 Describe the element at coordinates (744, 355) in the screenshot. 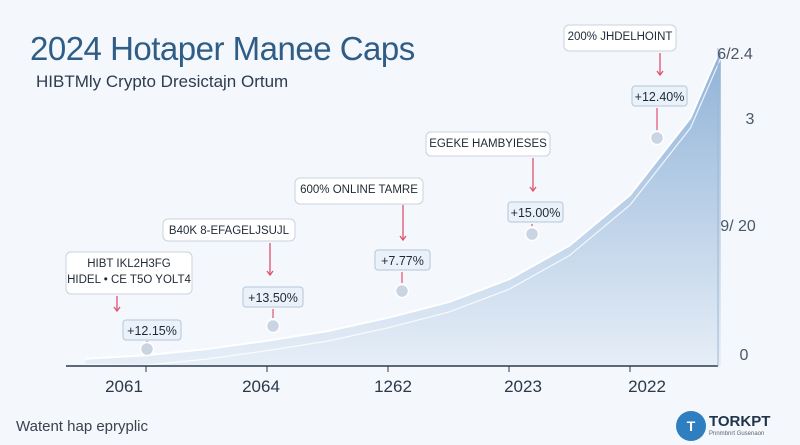

I see `y-tick-label: 0` at that location.